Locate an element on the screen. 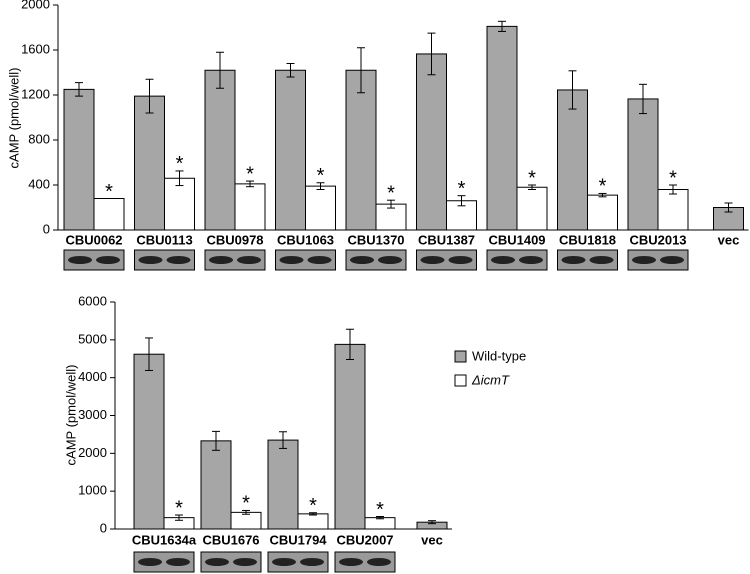 Image resolution: width=750 pixels, height=574 pixels. x-tick-label: CBU1370 is located at coordinates (375, 239).